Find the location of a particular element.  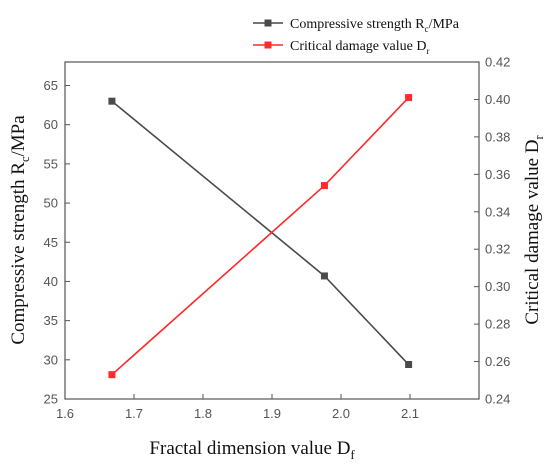

x-tick-label: 1.9 is located at coordinates (272, 413).